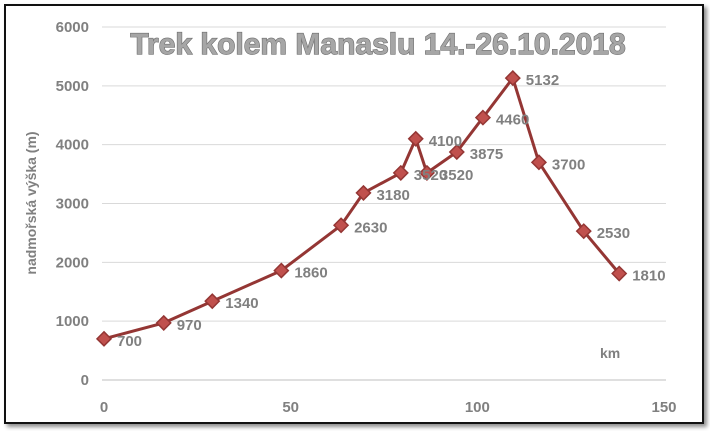 The image size is (710, 431). Describe the element at coordinates (85, 380) in the screenshot. I see `y-tick-label: 0` at that location.